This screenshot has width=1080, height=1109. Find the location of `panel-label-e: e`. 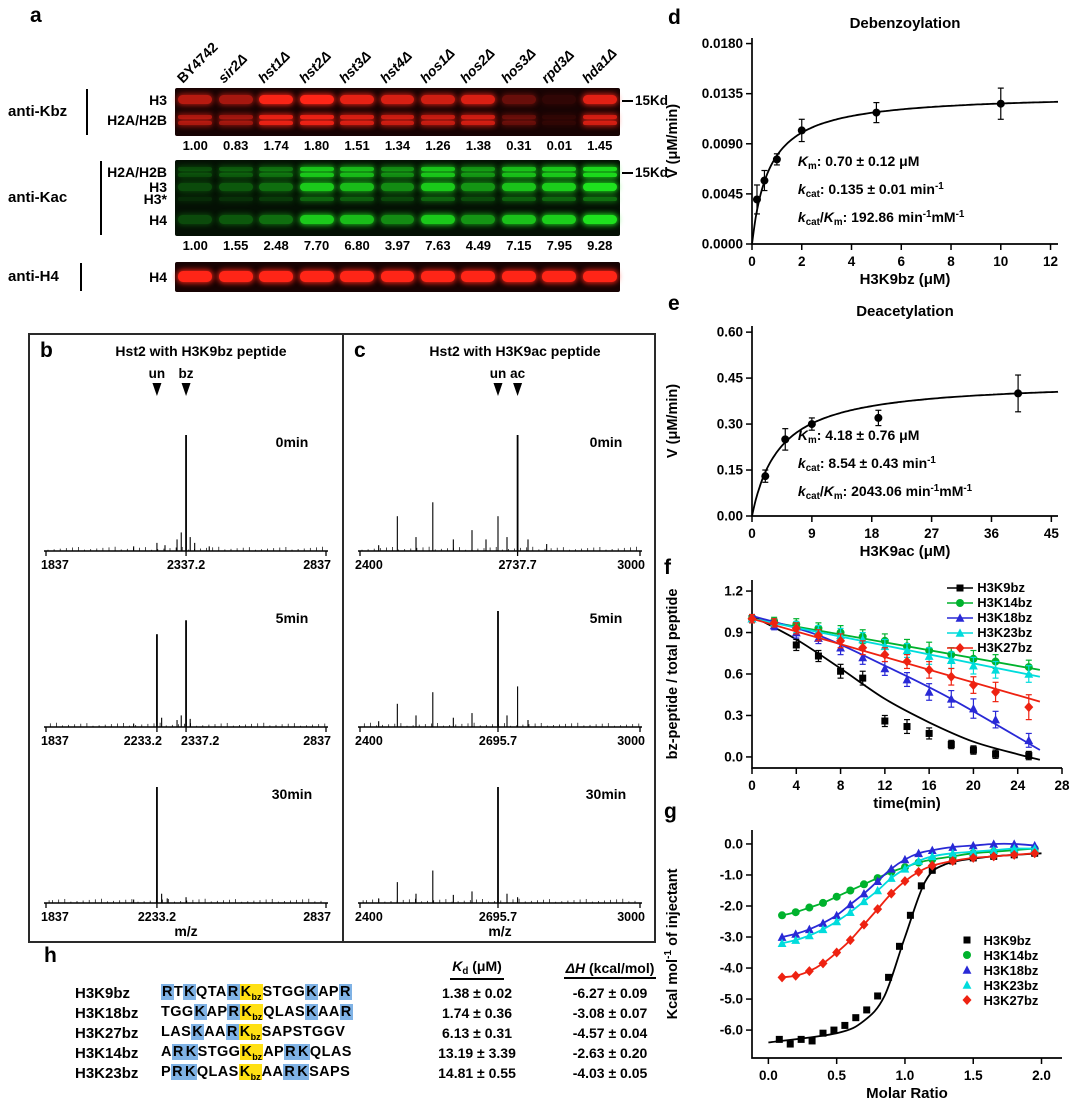

panel-label-e: e is located at coordinates (674, 303).